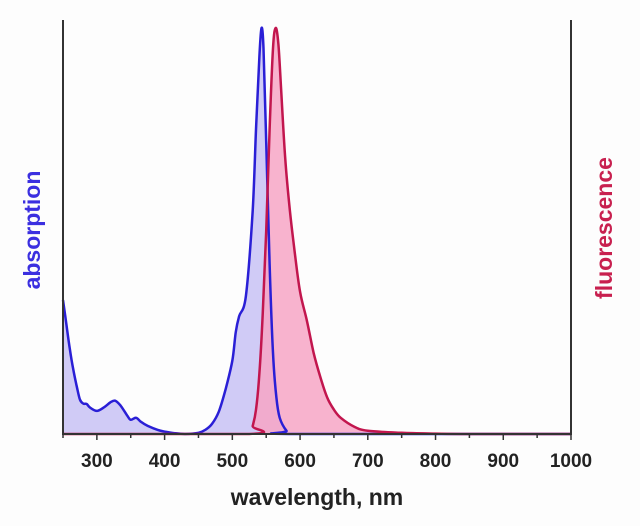 The height and width of the screenshot is (526, 640). What do you see at coordinates (503, 461) in the screenshot?
I see `x-tick-label-900: 900` at bounding box center [503, 461].